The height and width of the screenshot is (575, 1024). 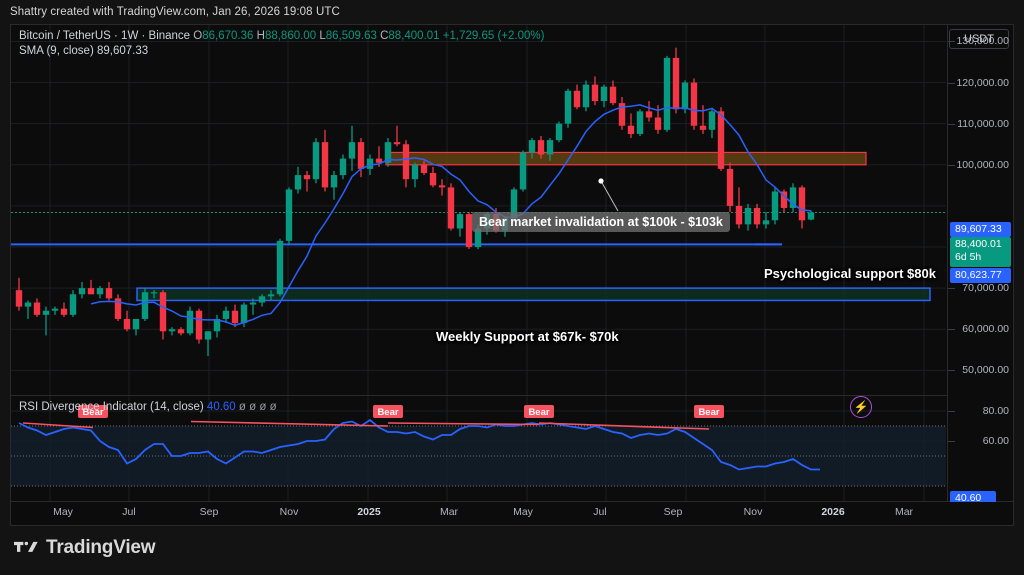 What do you see at coordinates (26, 546) in the screenshot?
I see `tradingview-logo-icon` at bounding box center [26, 546].